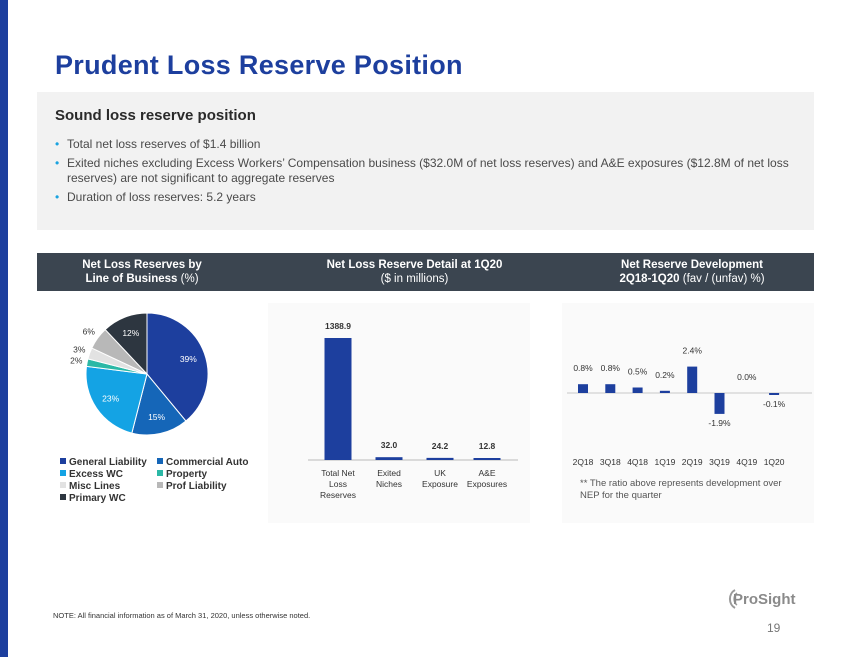 The image size is (850, 657). What do you see at coordinates (610, 462) in the screenshot?
I see `category-label: 3Q18` at bounding box center [610, 462].